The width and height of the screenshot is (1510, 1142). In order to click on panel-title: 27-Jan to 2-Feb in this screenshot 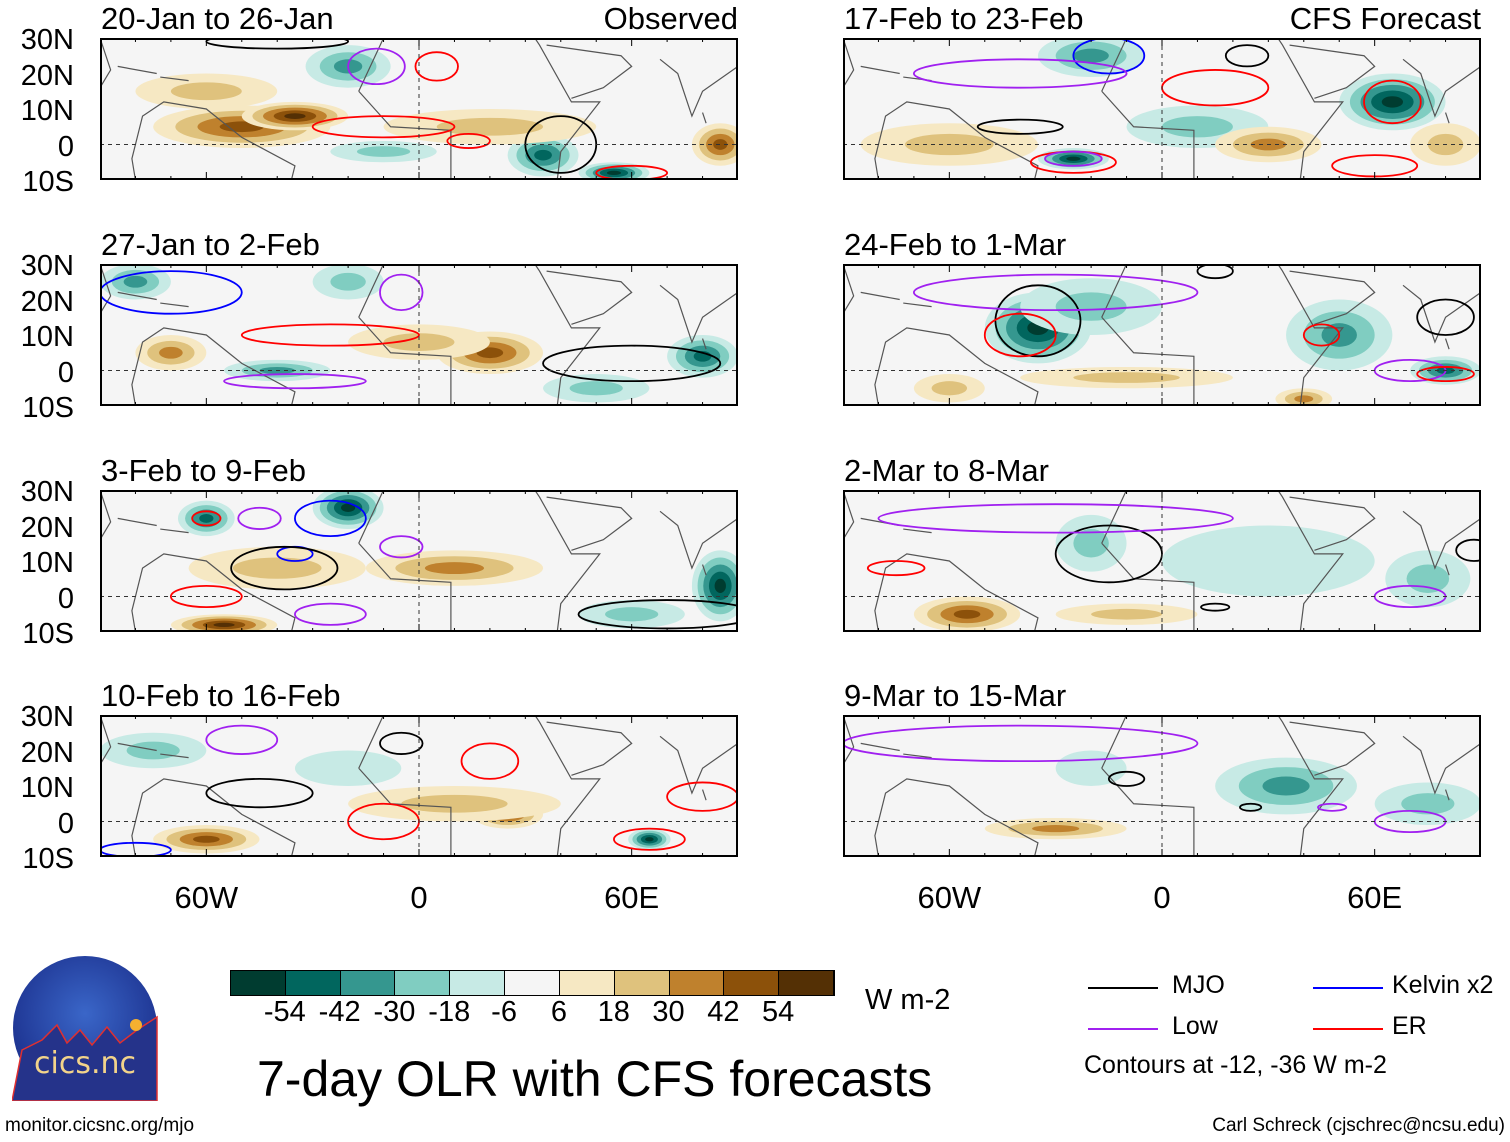, I will do `click(210, 244)`.